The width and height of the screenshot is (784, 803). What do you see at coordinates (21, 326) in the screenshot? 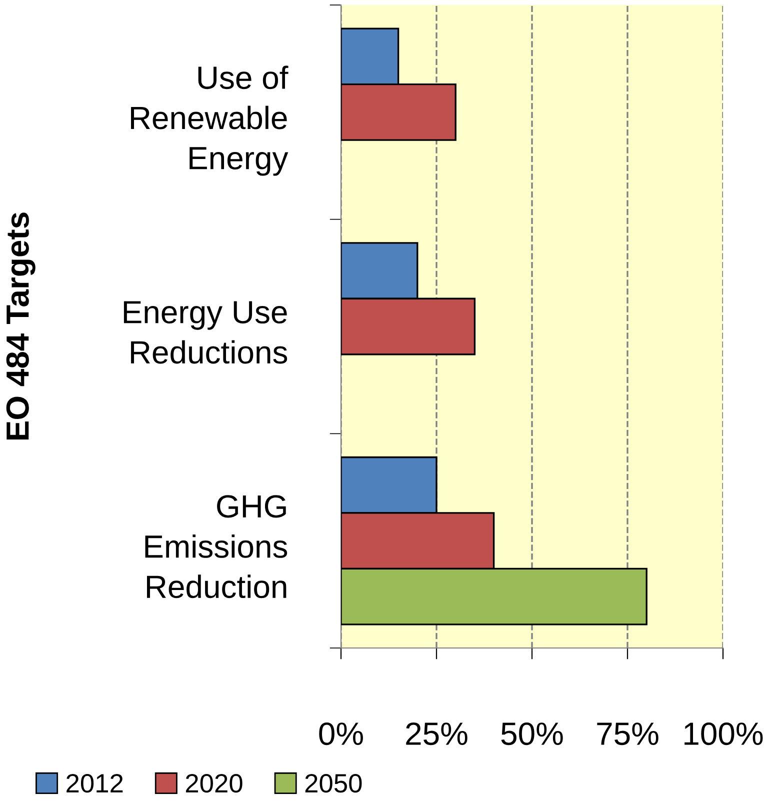
I see `y-axis-title: EO 484 Targets` at bounding box center [21, 326].